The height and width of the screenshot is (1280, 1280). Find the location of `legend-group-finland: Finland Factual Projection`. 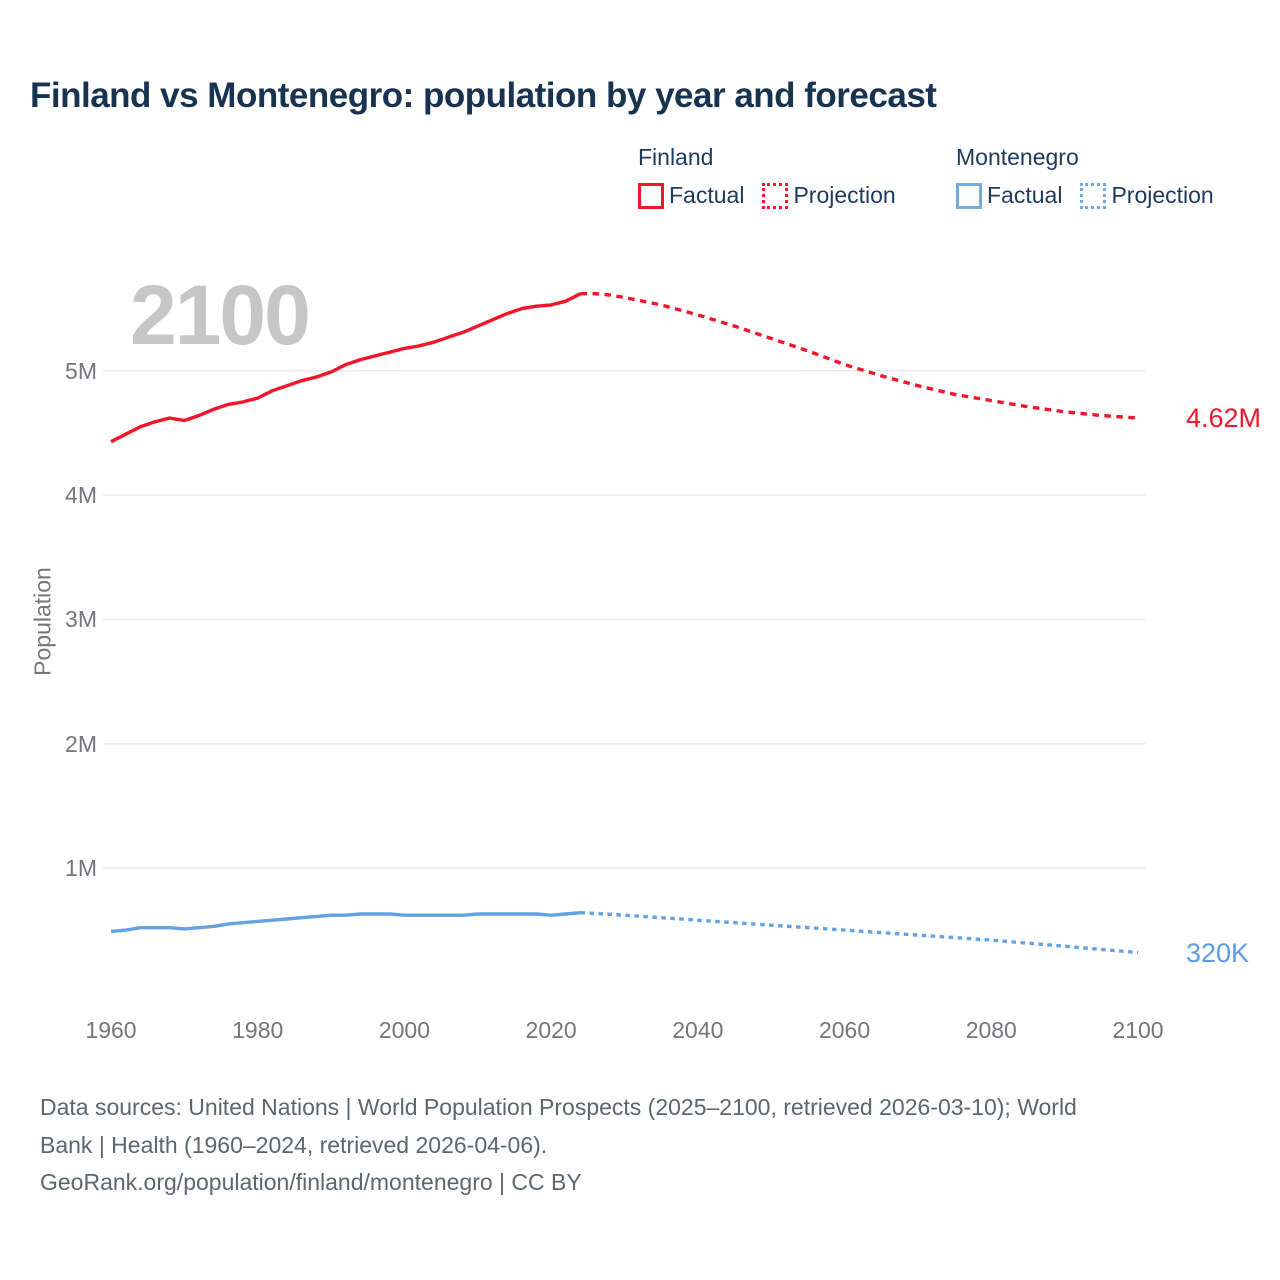

legend-group-finland: Finland Factual Projection is located at coordinates (776, 176).